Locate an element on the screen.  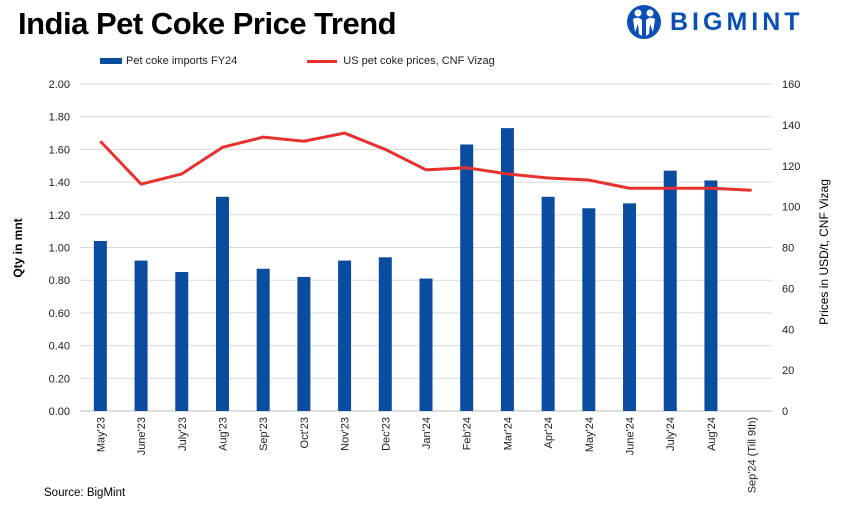
logo-icon is located at coordinates (644, 22).